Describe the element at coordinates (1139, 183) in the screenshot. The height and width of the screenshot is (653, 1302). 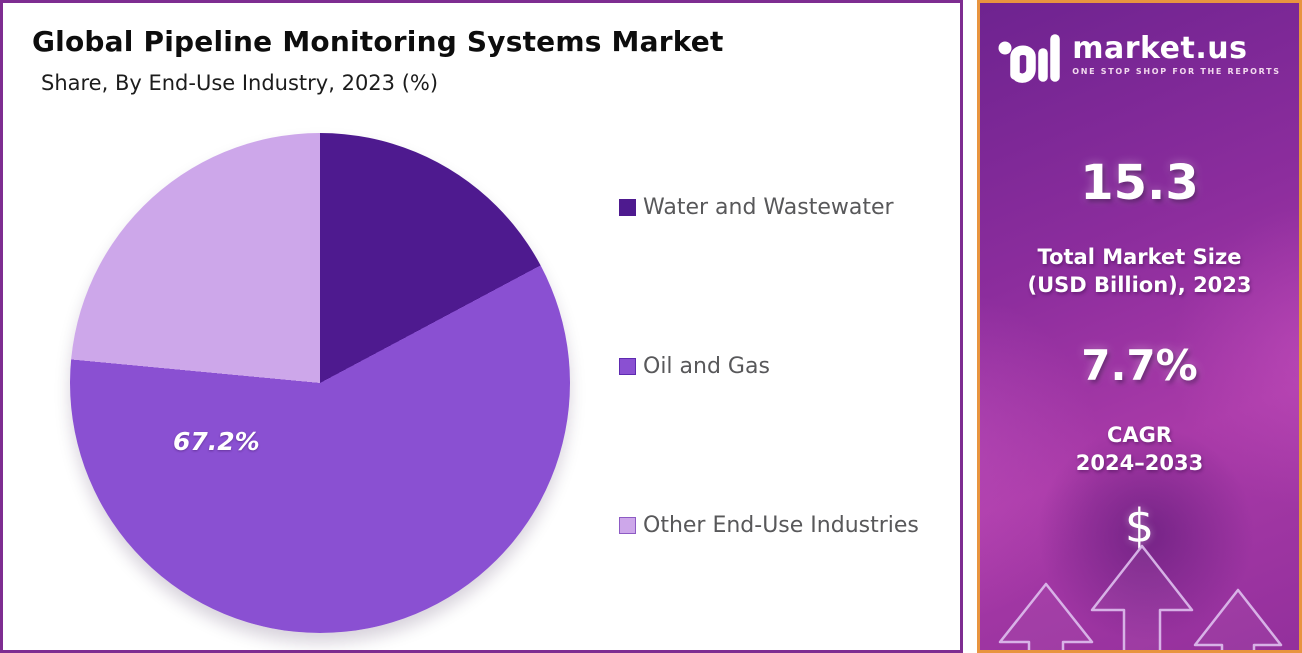
I see `market-size-value: 15.3` at that location.